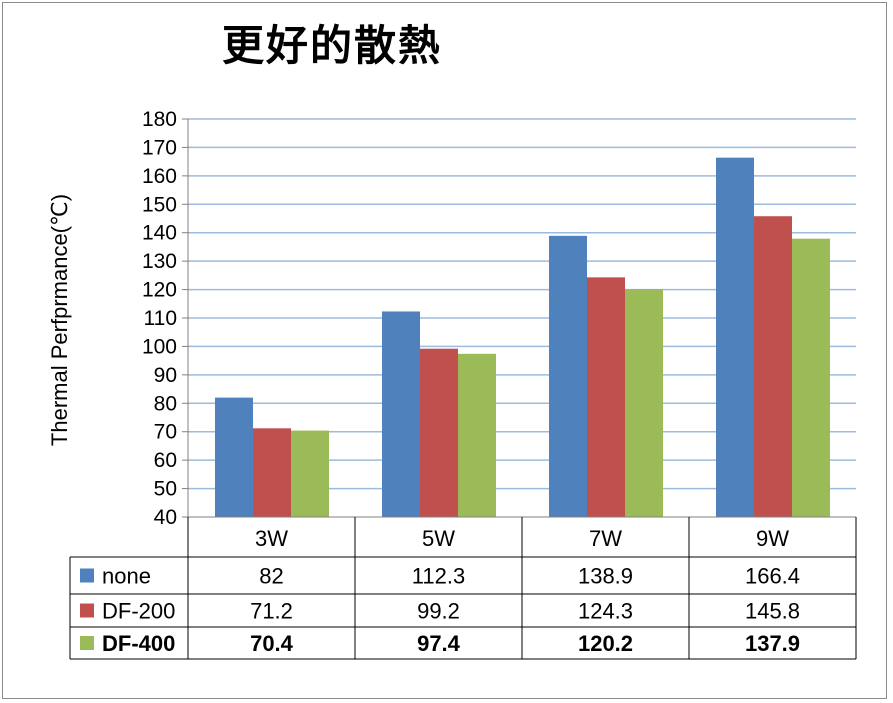 This screenshot has height=703, width=893. Describe the element at coordinates (439, 643) in the screenshot. I see `data-label-df-400-5w: 97.4` at that location.